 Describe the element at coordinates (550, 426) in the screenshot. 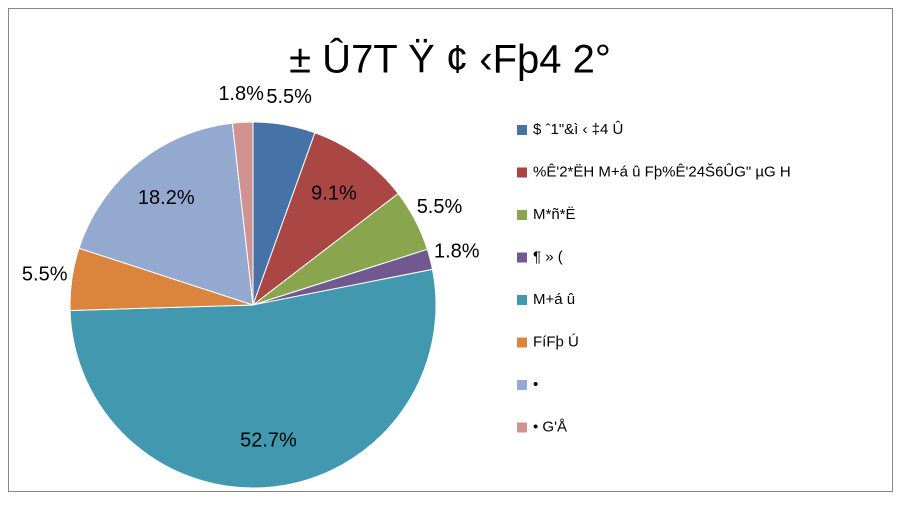

I see `legend-label: • G'Å` at that location.